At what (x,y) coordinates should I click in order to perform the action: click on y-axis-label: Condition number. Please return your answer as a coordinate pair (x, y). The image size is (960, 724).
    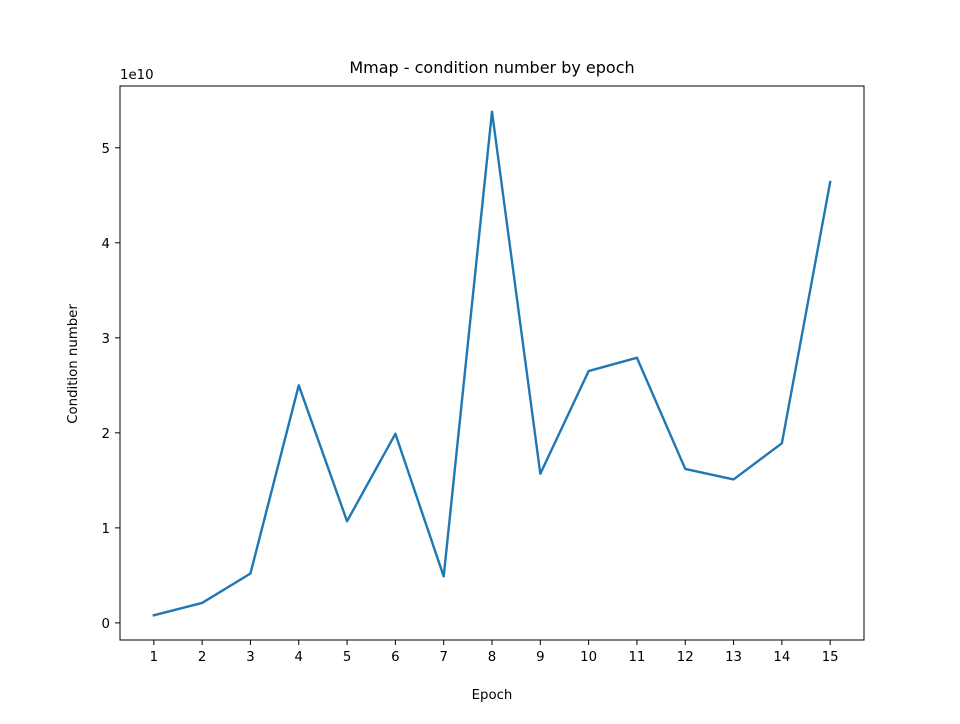
    Looking at the image, I should click on (73, 364).